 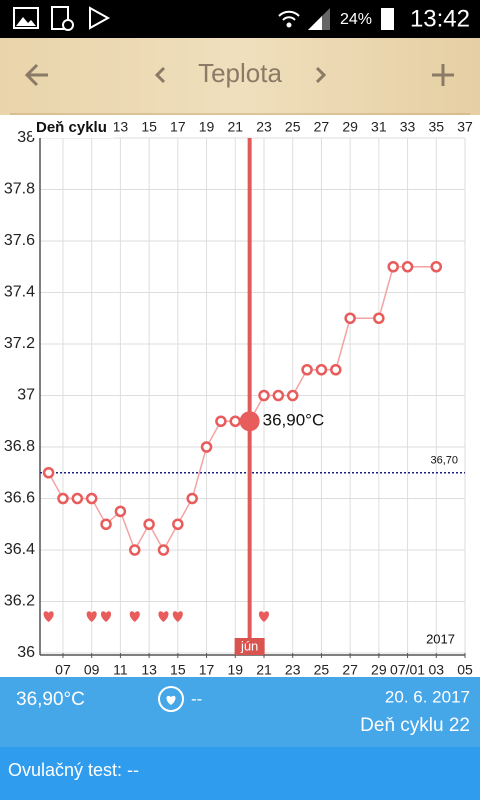 What do you see at coordinates (178, 670) in the screenshot?
I see `x-tick-label: 15` at bounding box center [178, 670].